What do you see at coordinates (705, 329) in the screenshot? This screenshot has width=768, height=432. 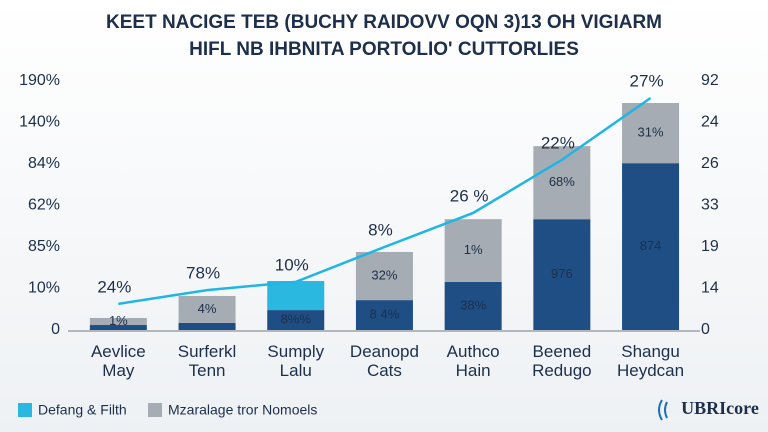 I see `y2-tick-label: 0` at bounding box center [705, 329].